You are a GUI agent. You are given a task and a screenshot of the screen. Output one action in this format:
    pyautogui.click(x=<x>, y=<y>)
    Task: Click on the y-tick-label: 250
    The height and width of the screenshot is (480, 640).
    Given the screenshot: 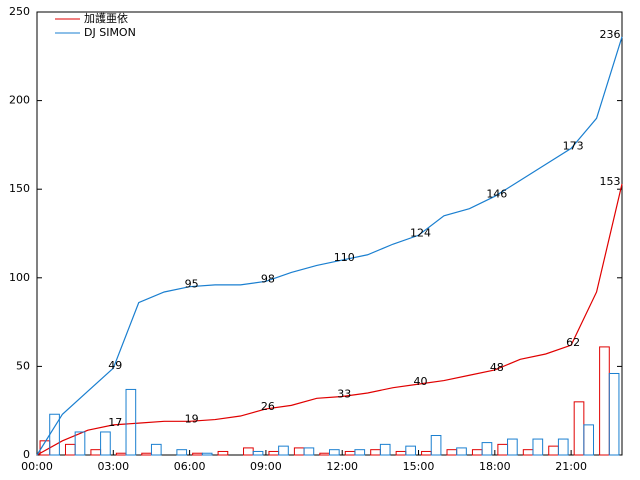 What is the action you would take?
    pyautogui.click(x=19, y=11)
    